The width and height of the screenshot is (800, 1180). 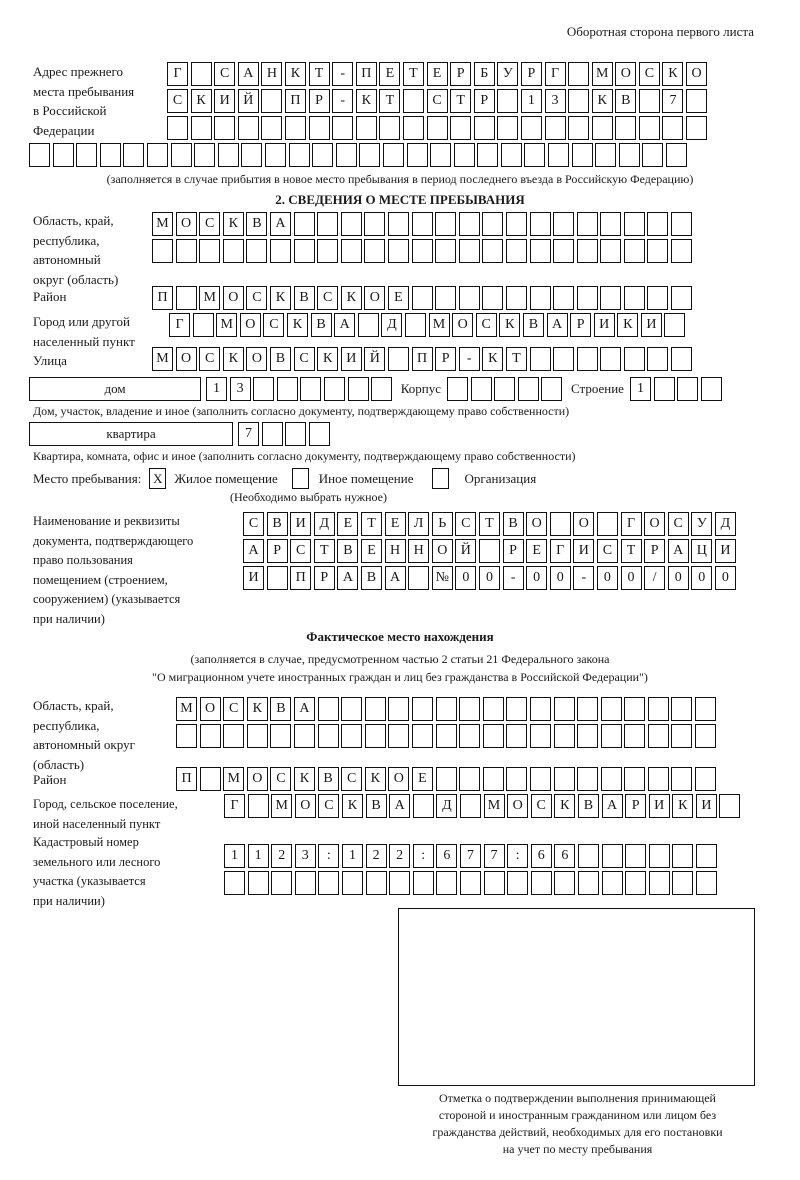 What do you see at coordinates (576, 997) in the screenshot?
I see `stamp-area` at bounding box center [576, 997].